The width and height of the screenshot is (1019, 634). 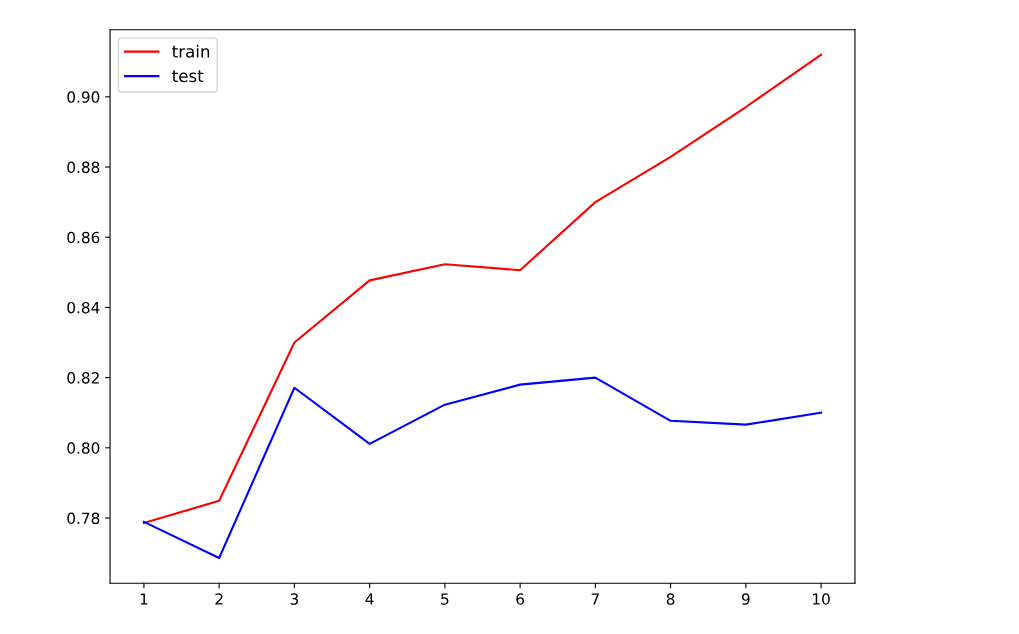 I want to click on y-tick-label: 0.86, so click(x=83, y=237).